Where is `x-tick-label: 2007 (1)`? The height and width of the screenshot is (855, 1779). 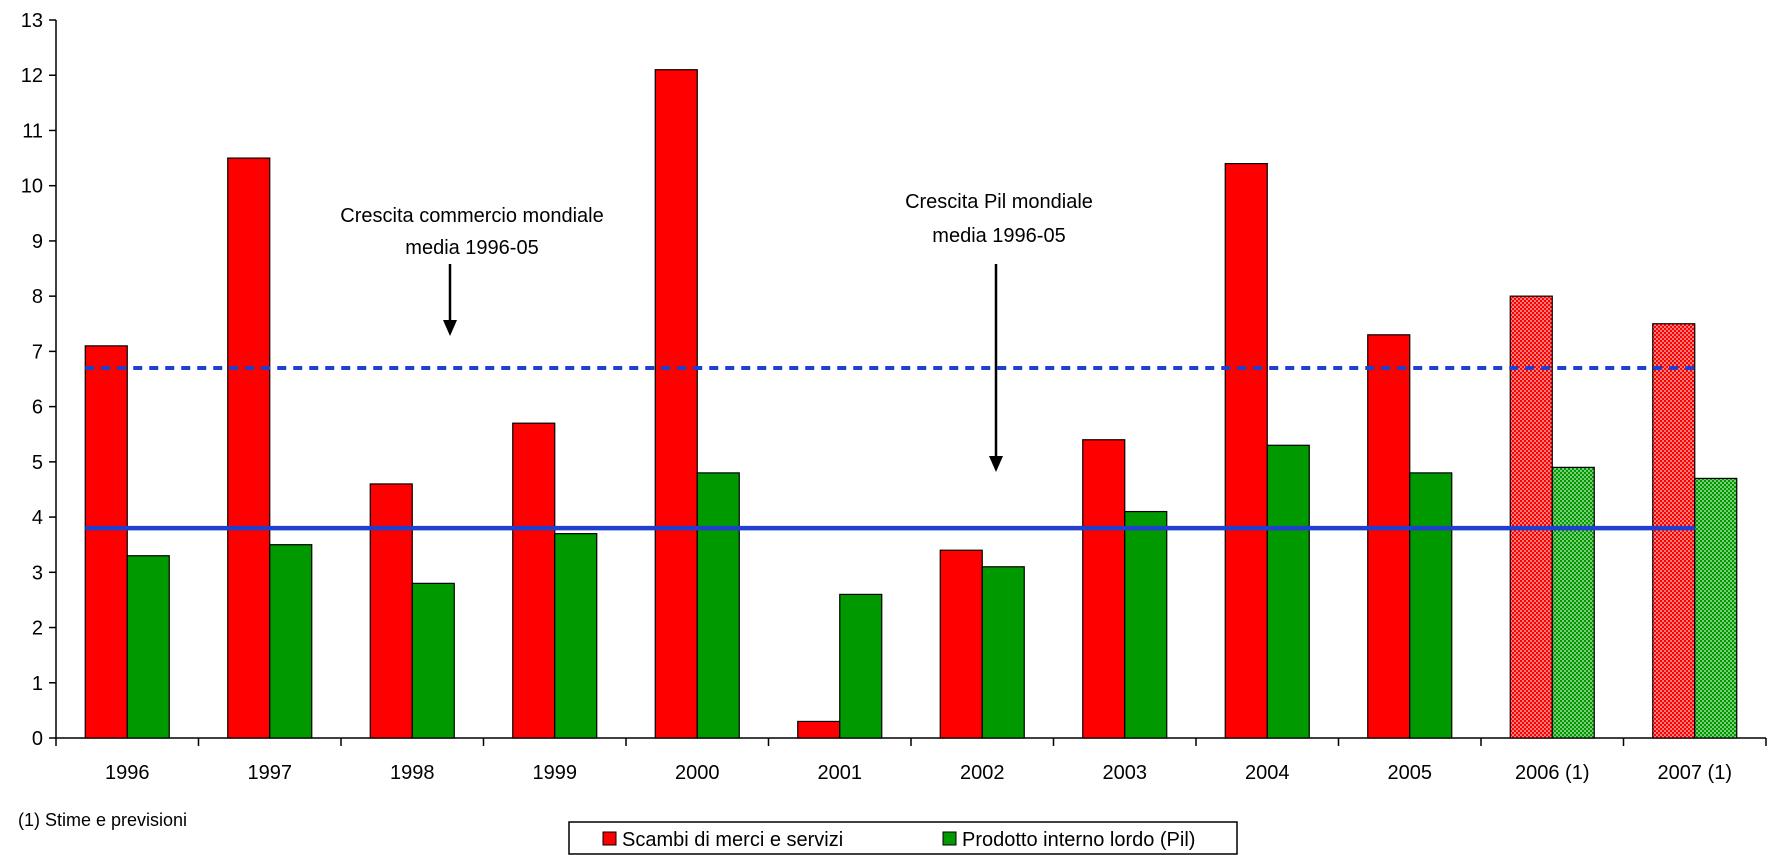
x-tick-label: 2007 (1) is located at coordinates (1695, 773).